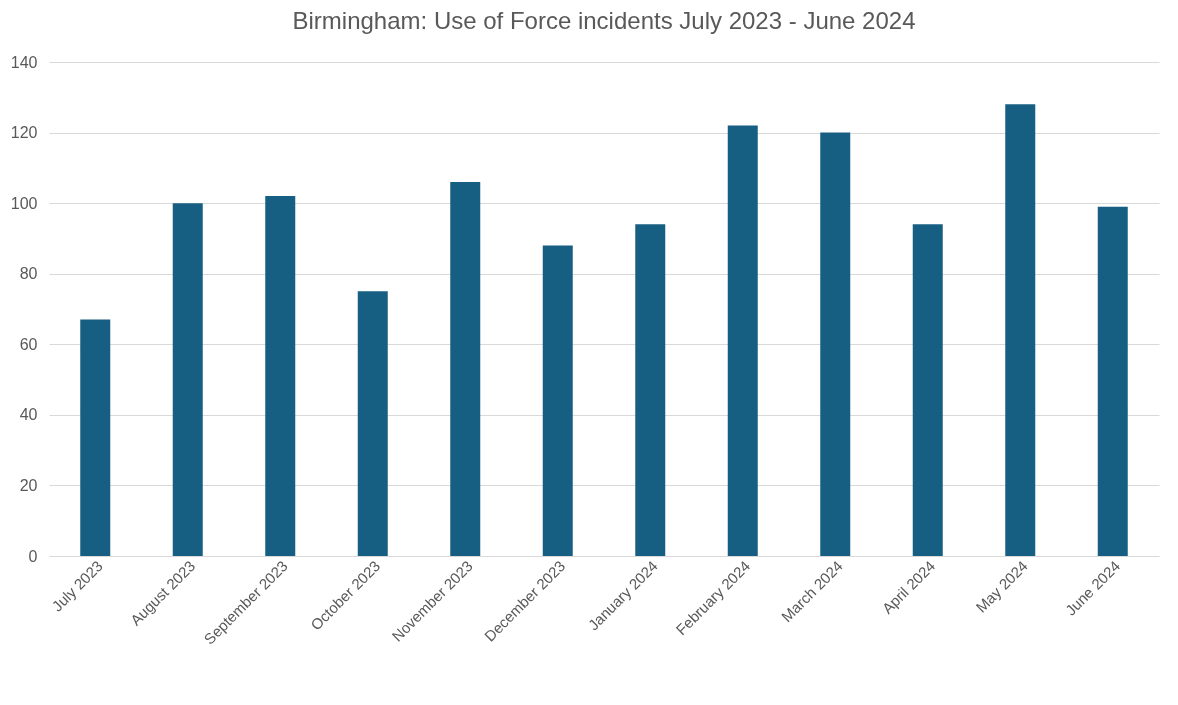  What do you see at coordinates (24, 133) in the screenshot?
I see `y-tick-label: 120` at bounding box center [24, 133].